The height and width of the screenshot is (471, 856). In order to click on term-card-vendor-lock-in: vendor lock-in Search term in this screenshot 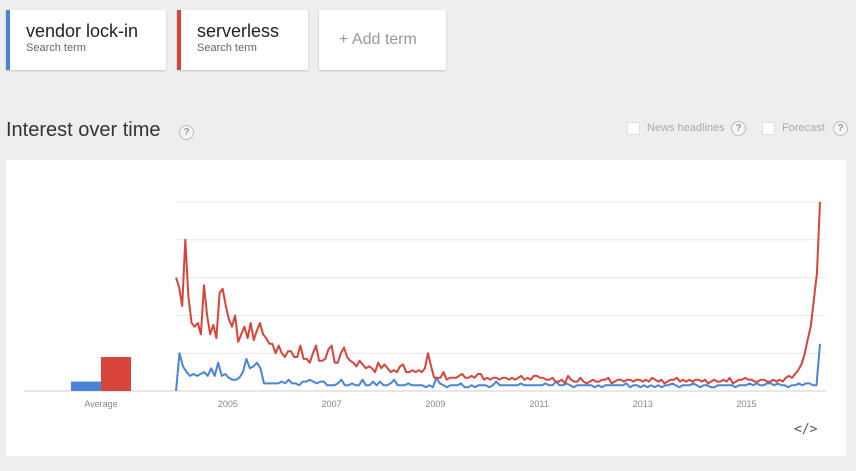, I will do `click(86, 40)`.